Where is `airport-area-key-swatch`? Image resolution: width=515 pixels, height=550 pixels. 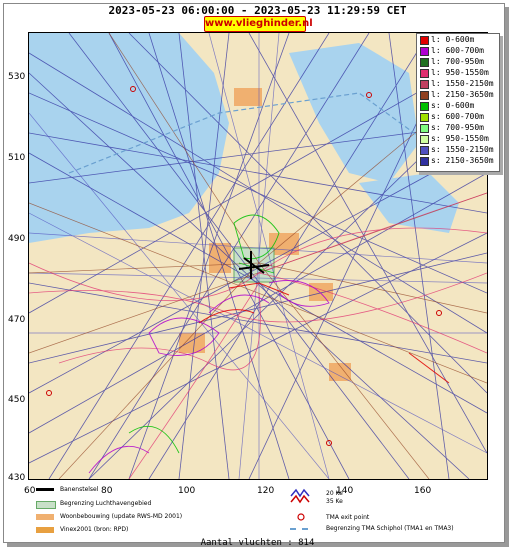 airport-area-key-swatch is located at coordinates (46, 505).